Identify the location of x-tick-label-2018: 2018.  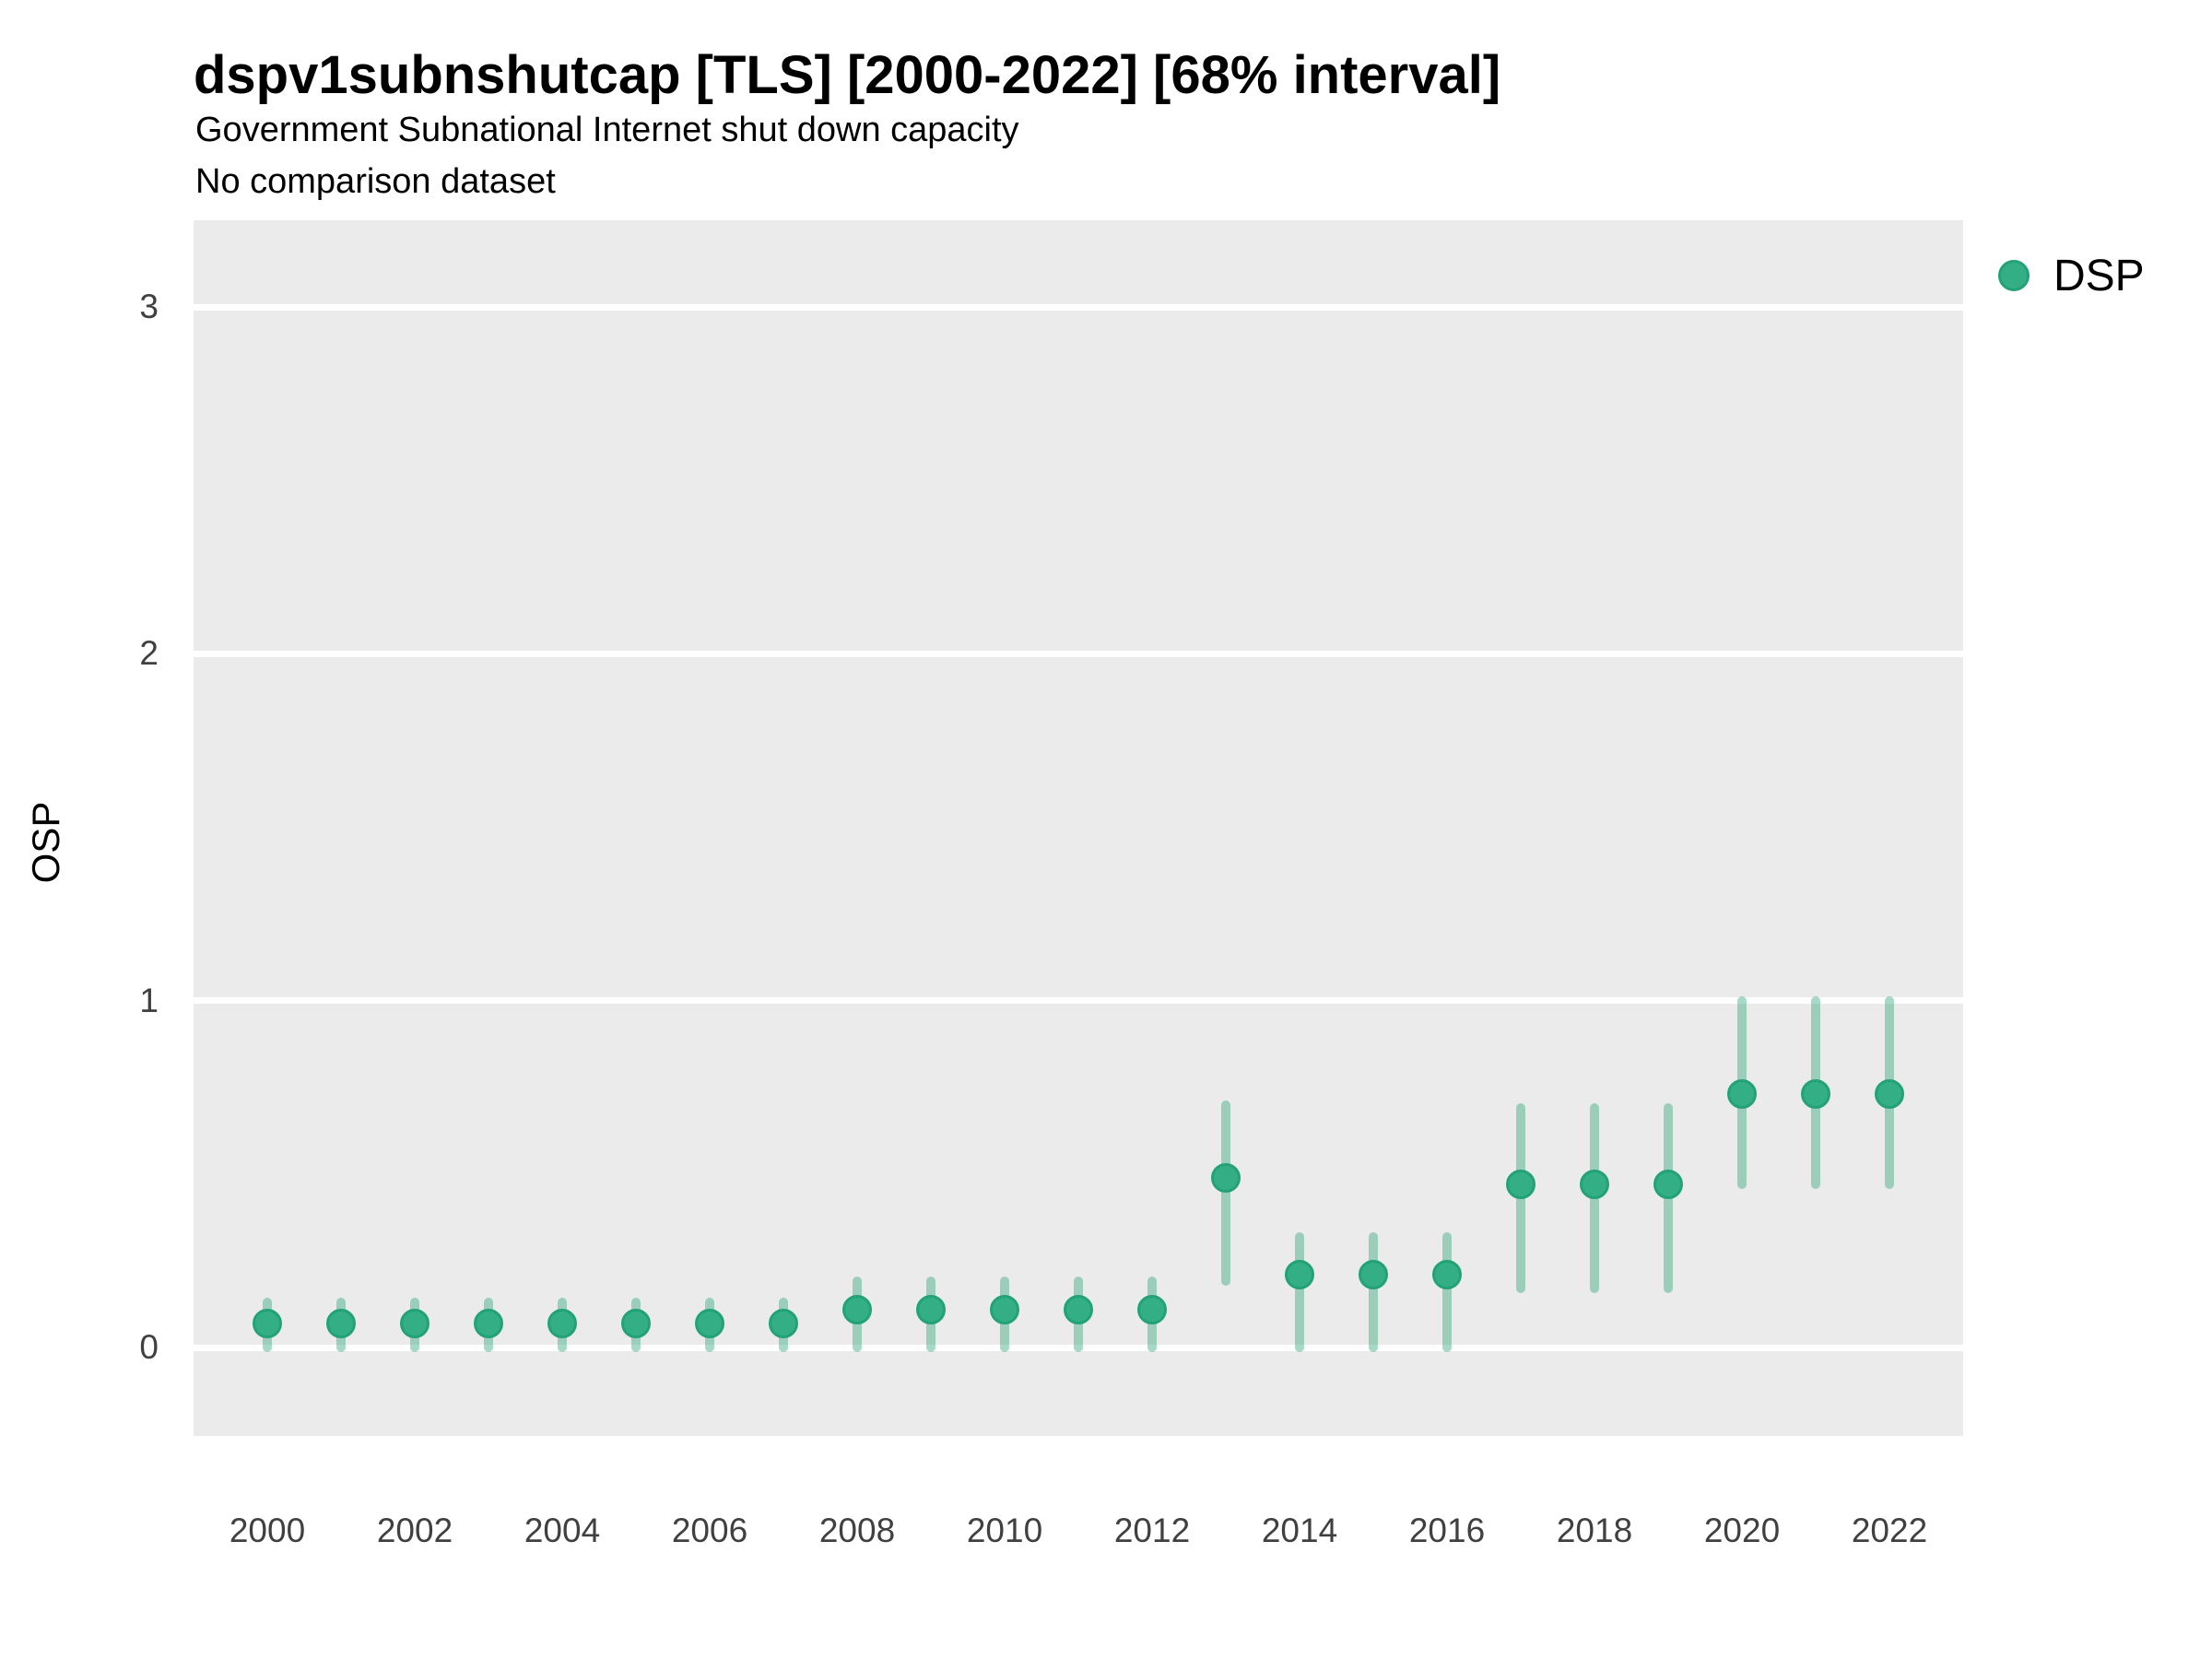
(1594, 1530).